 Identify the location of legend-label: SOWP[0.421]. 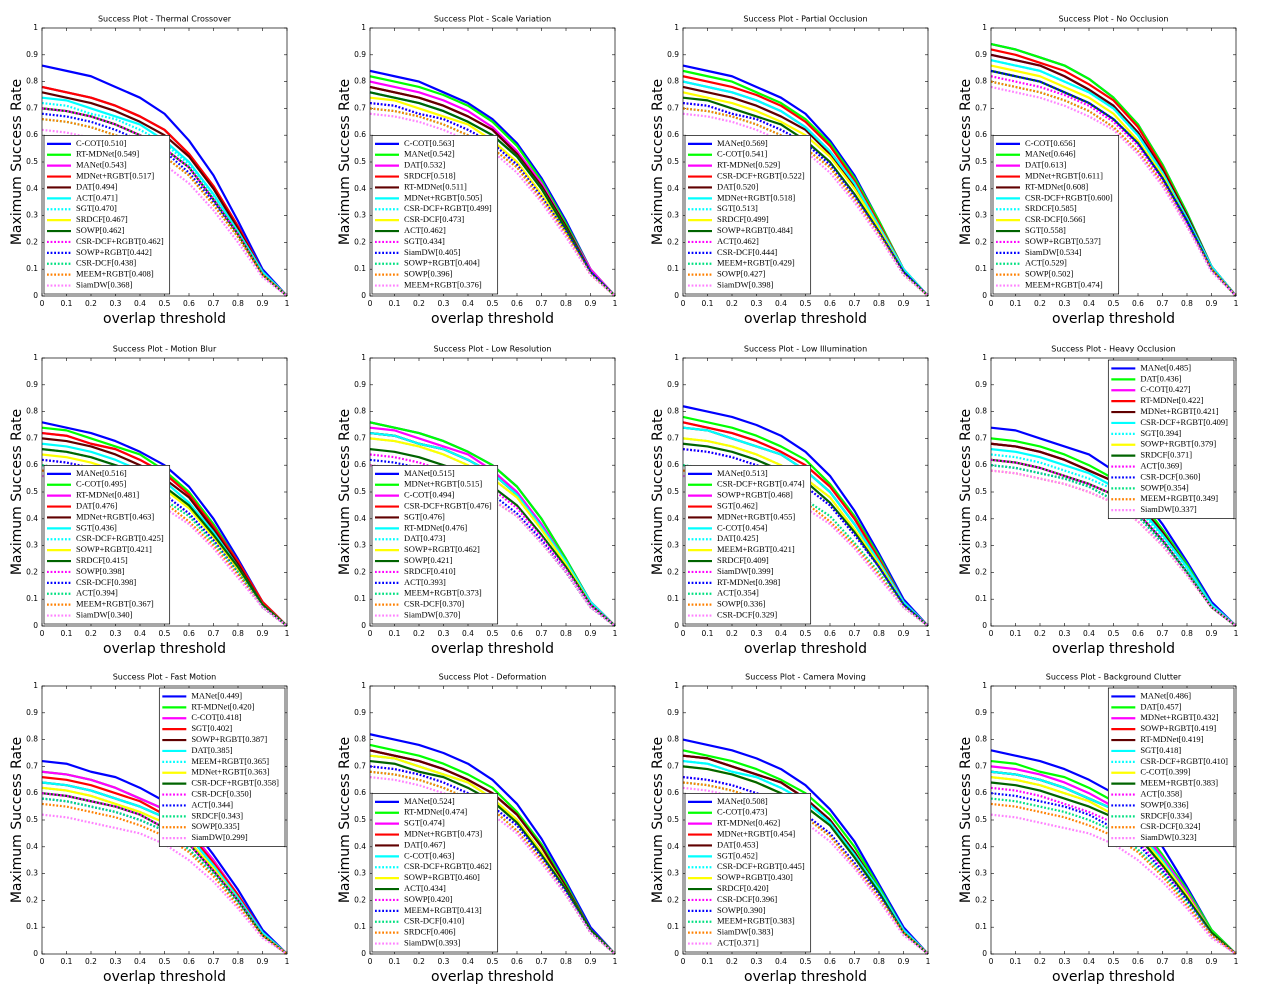
(428, 560).